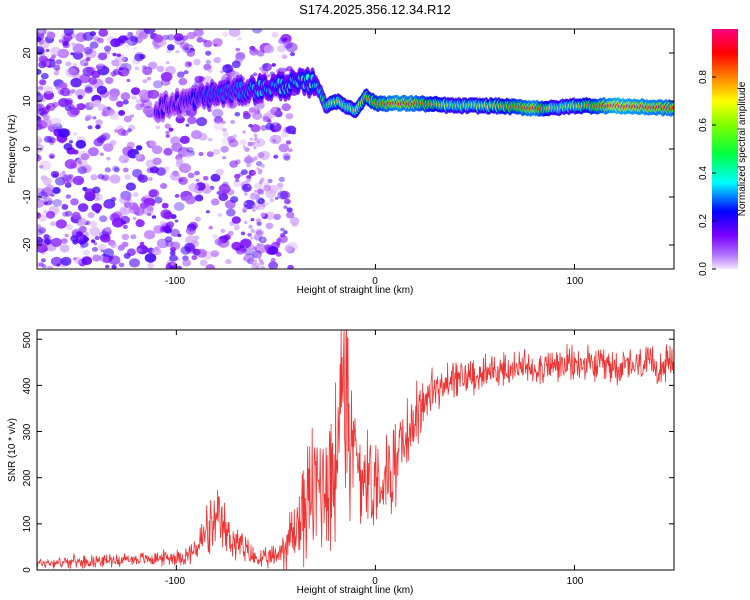 Image resolution: width=750 pixels, height=600 pixels. Describe the element at coordinates (27, 244) in the screenshot. I see `y-tick-label: -20` at that location.